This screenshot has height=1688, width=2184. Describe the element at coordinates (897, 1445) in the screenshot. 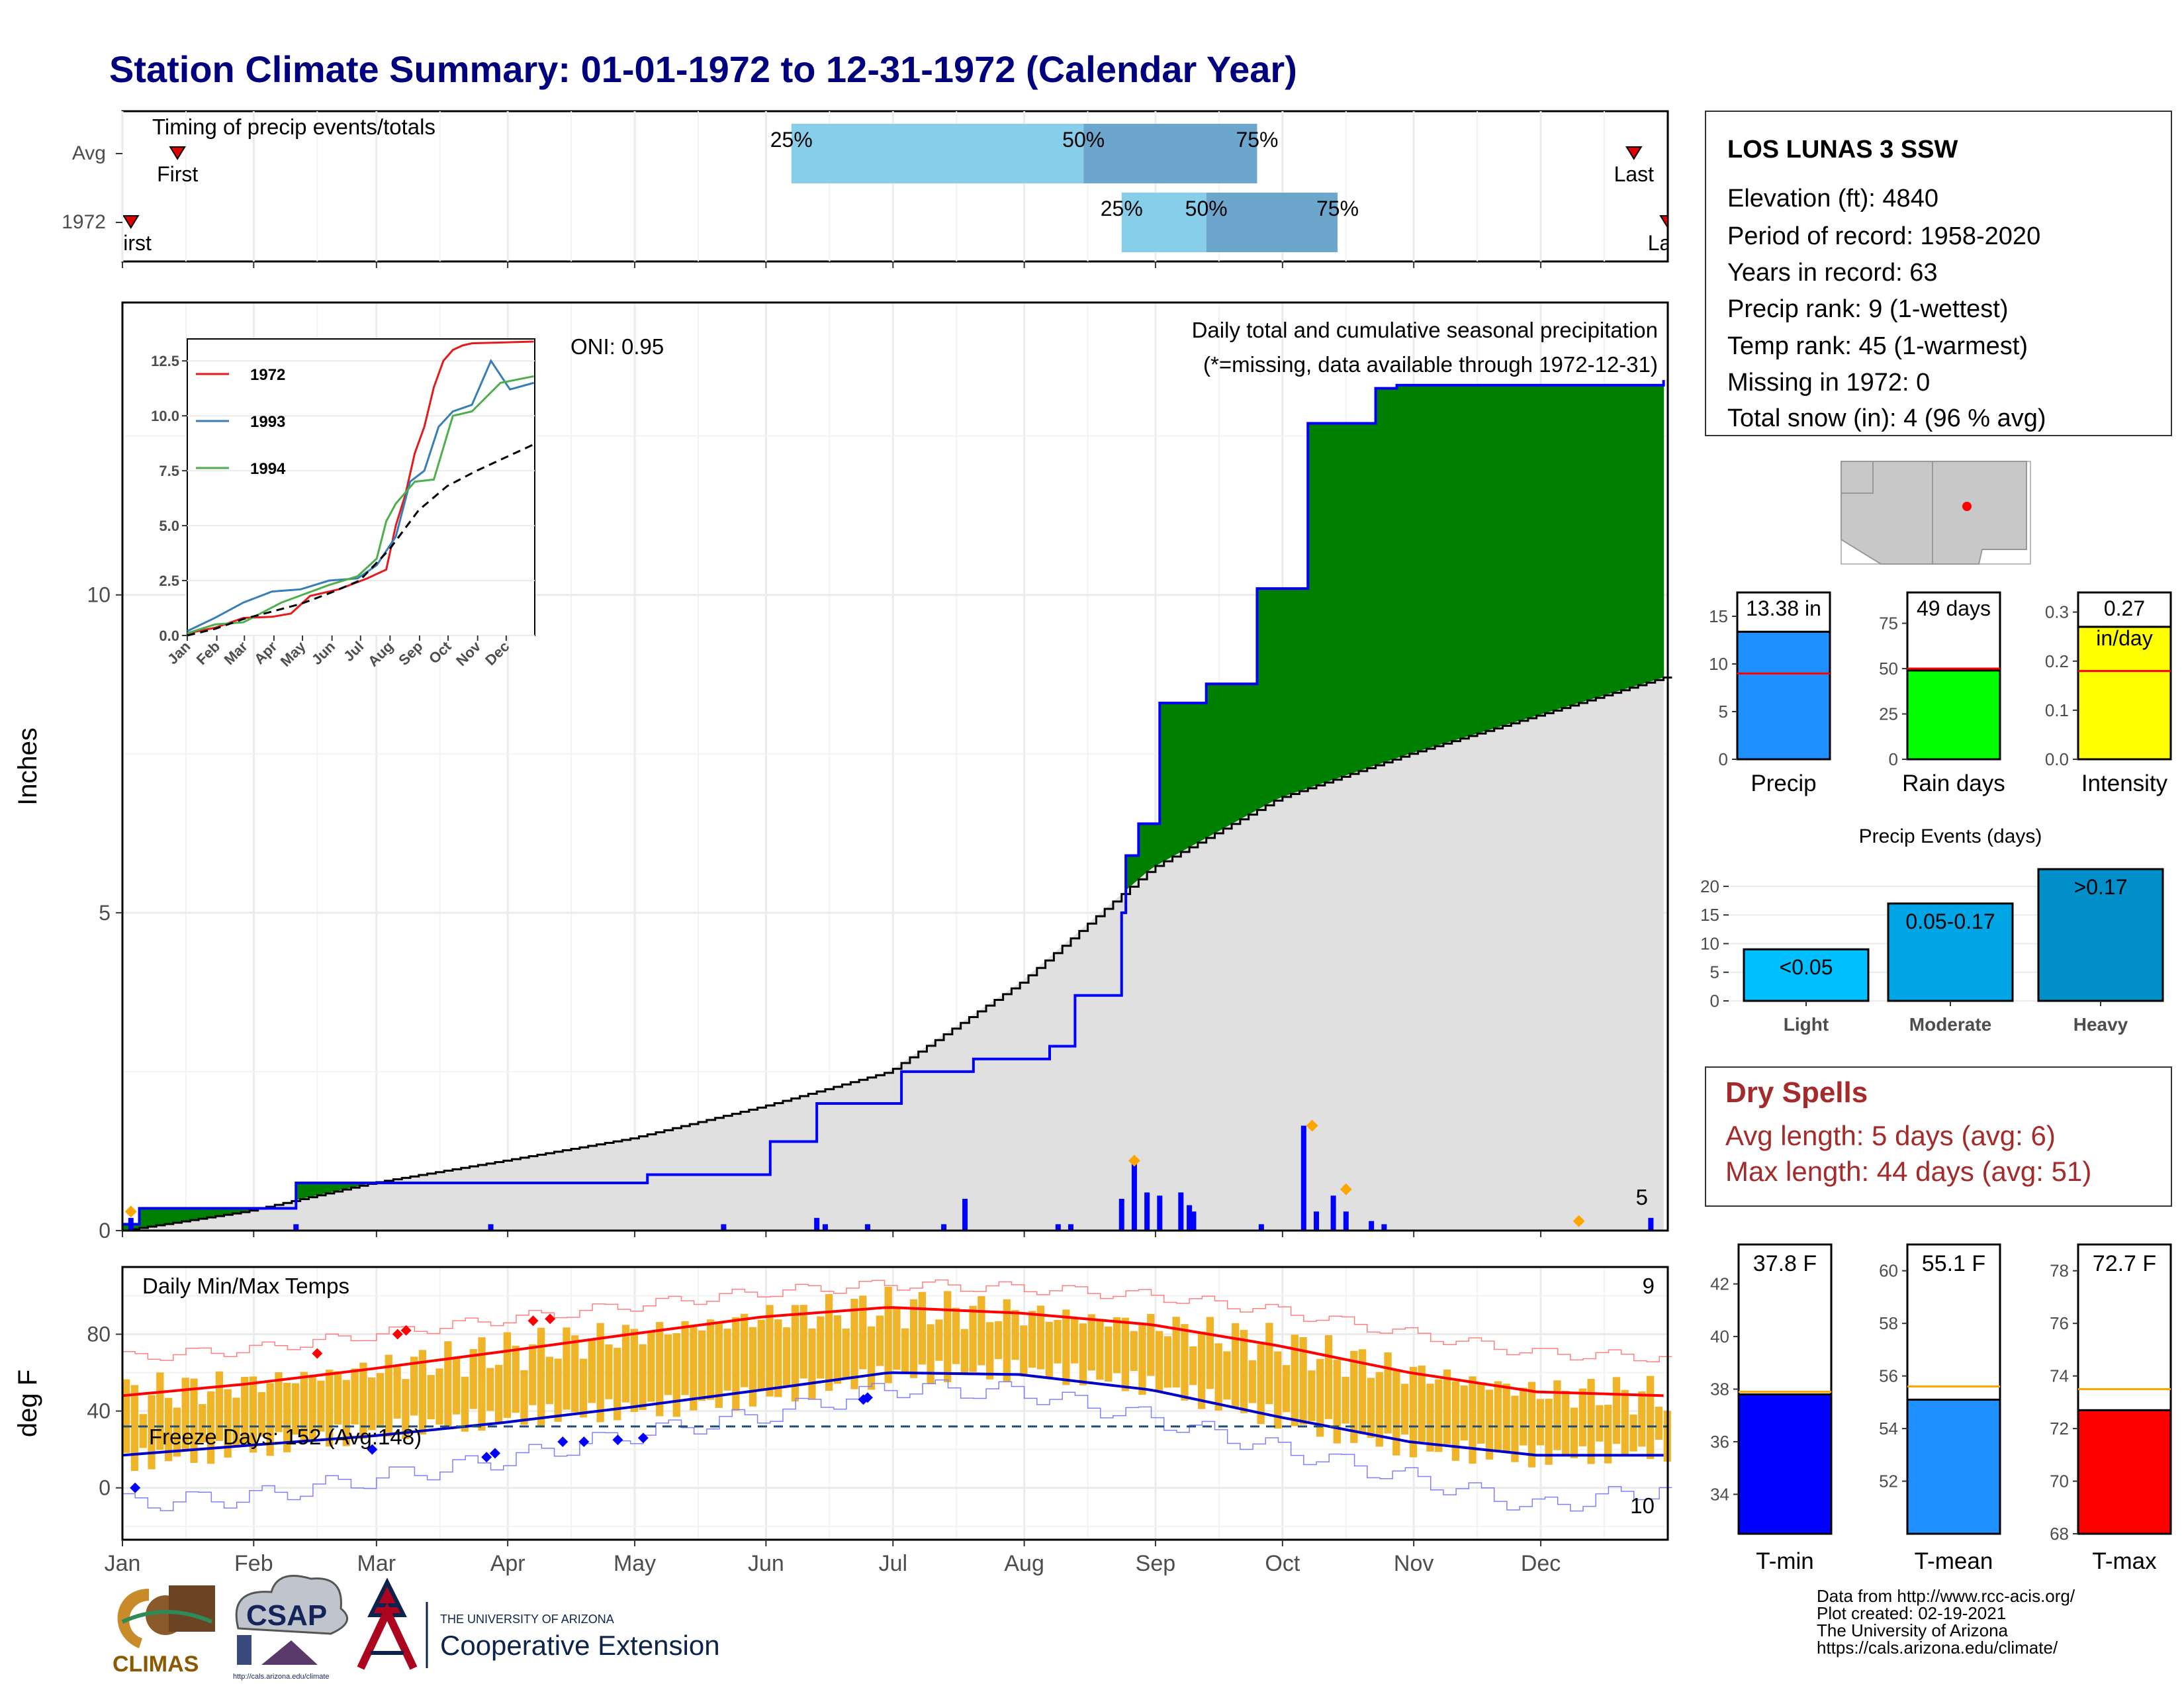

I see `record-low-line` at that location.